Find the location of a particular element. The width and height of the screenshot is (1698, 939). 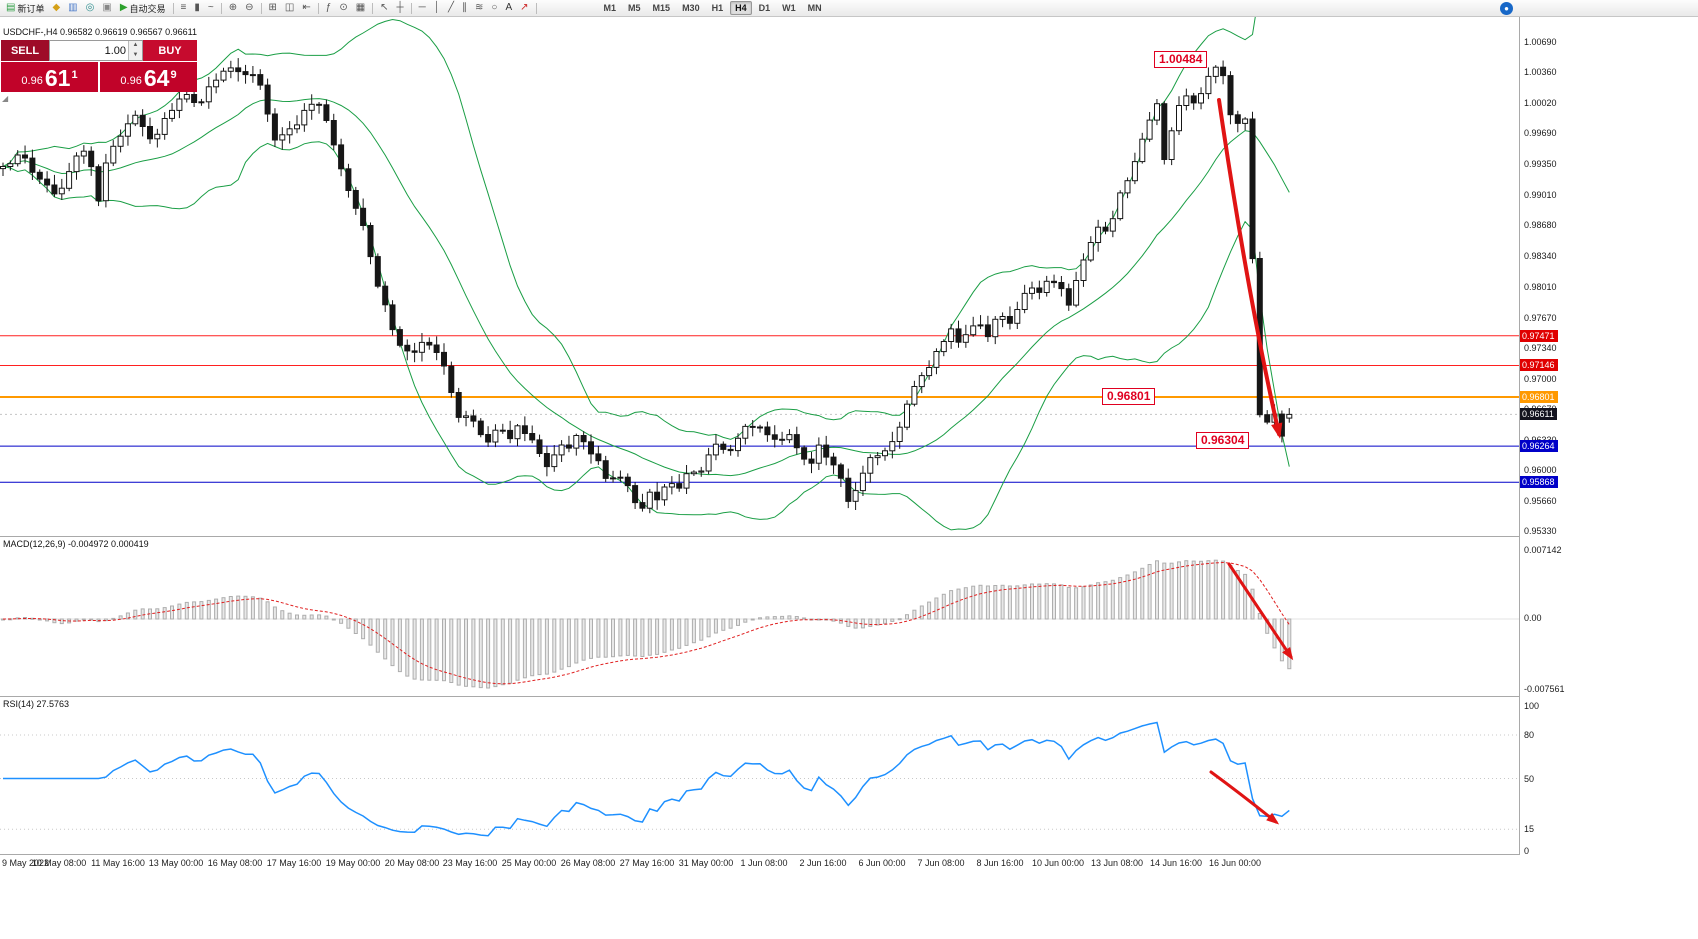

horizontal-line-icon: ─ is located at coordinates (422, 8).